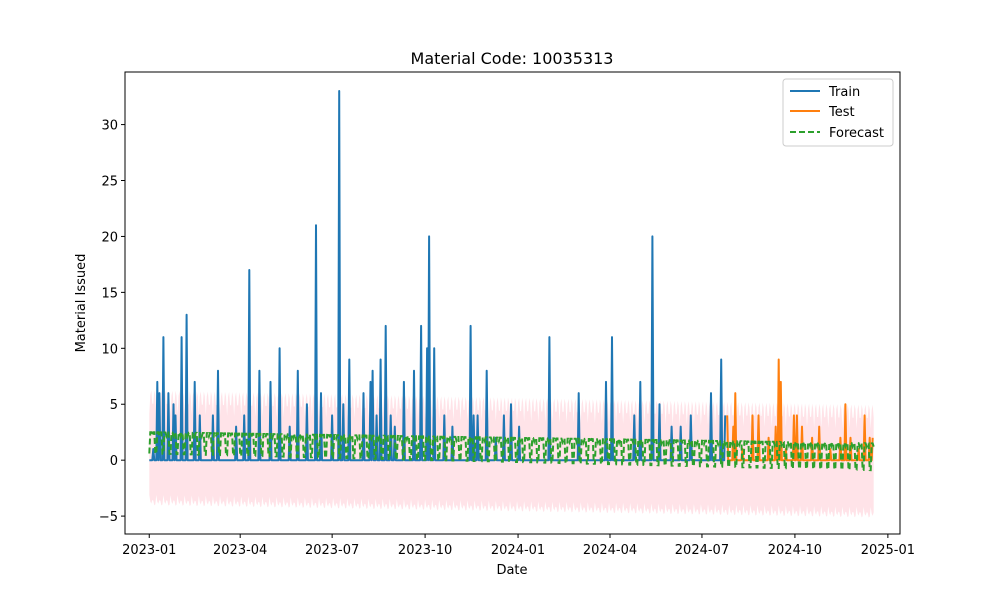 This screenshot has height=600, width=1000. What do you see at coordinates (112, 322) in the screenshot?
I see `y-axis-ticks: −5 0 5 10 15 20 25 30` at bounding box center [112, 322].